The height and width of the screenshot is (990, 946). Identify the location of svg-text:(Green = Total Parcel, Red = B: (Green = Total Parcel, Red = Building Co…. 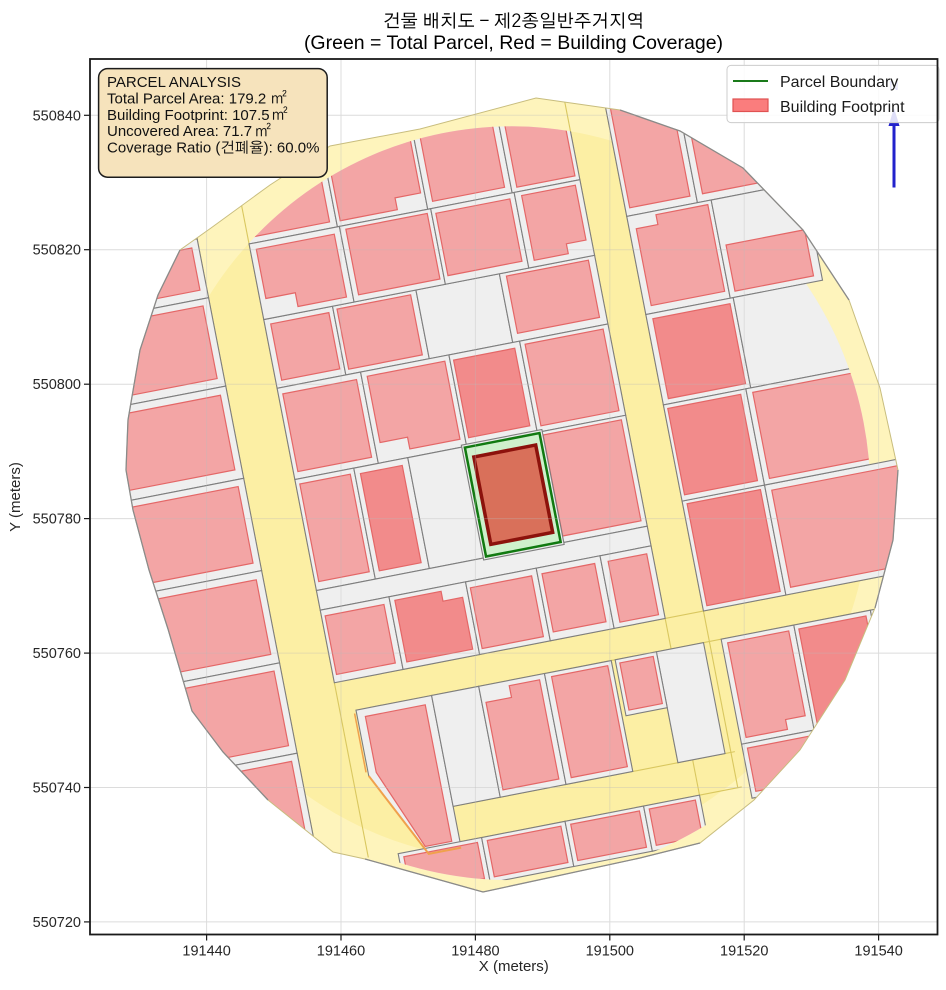
(513, 43).